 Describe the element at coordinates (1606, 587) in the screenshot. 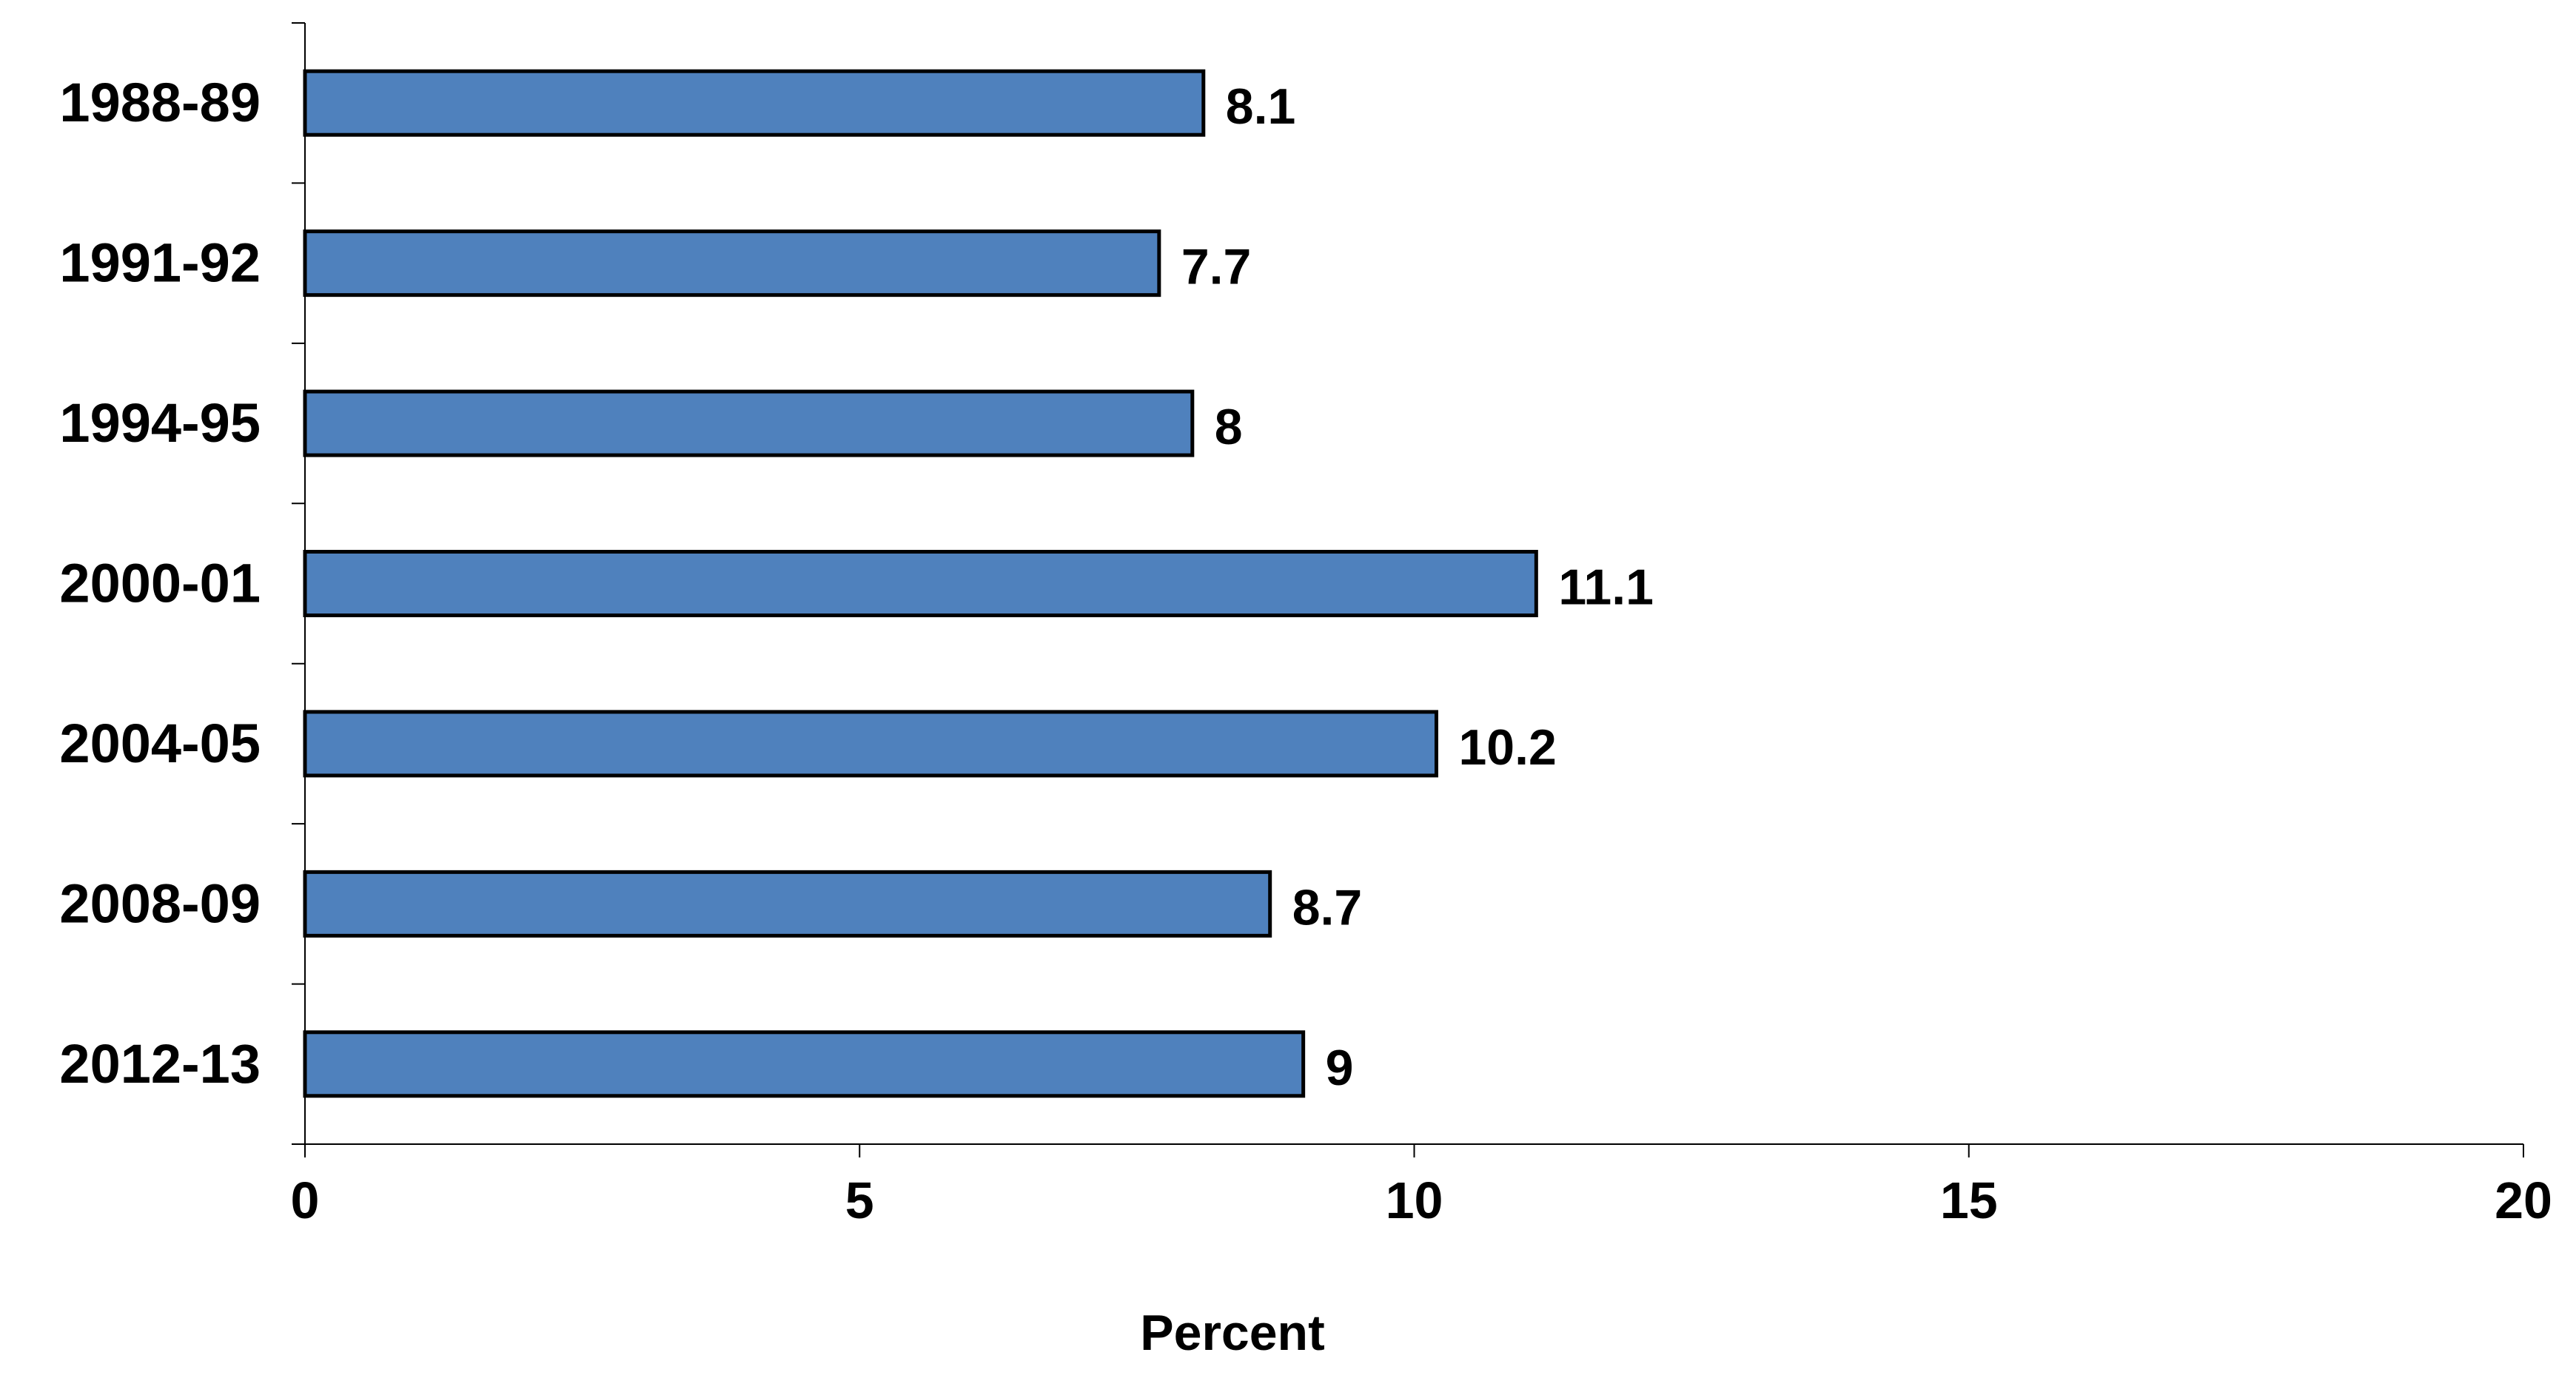

I see `data-label: 11.1` at that location.